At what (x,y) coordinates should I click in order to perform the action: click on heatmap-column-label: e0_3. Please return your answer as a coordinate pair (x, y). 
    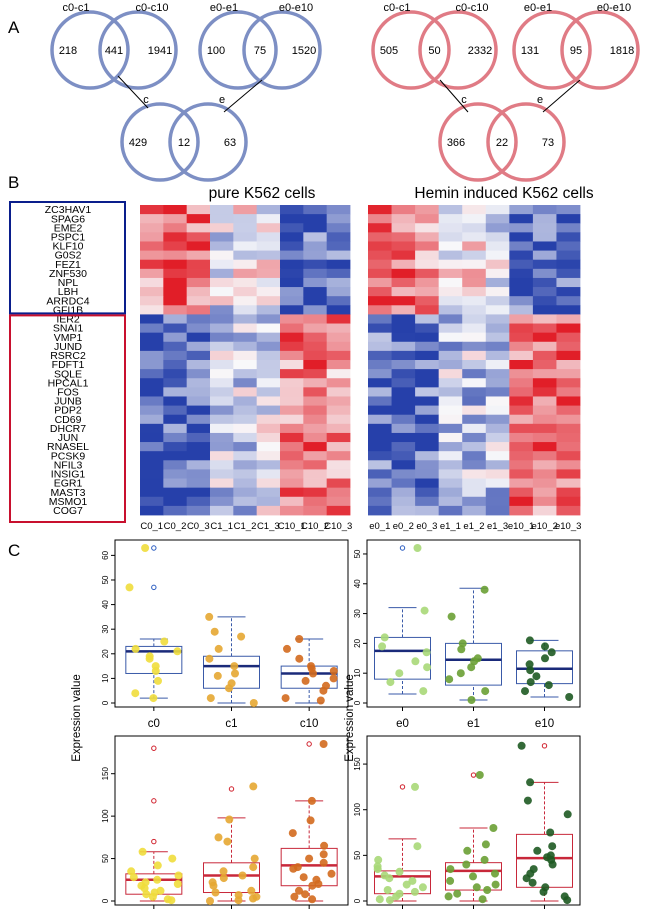
    Looking at the image, I should click on (426, 526).